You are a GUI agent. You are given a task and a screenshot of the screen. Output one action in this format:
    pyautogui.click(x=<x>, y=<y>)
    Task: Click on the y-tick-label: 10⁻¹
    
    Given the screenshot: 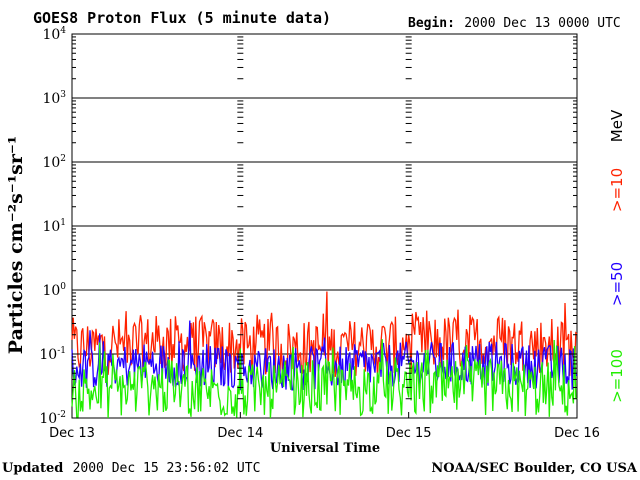 What is the action you would take?
    pyautogui.click(x=52, y=354)
    